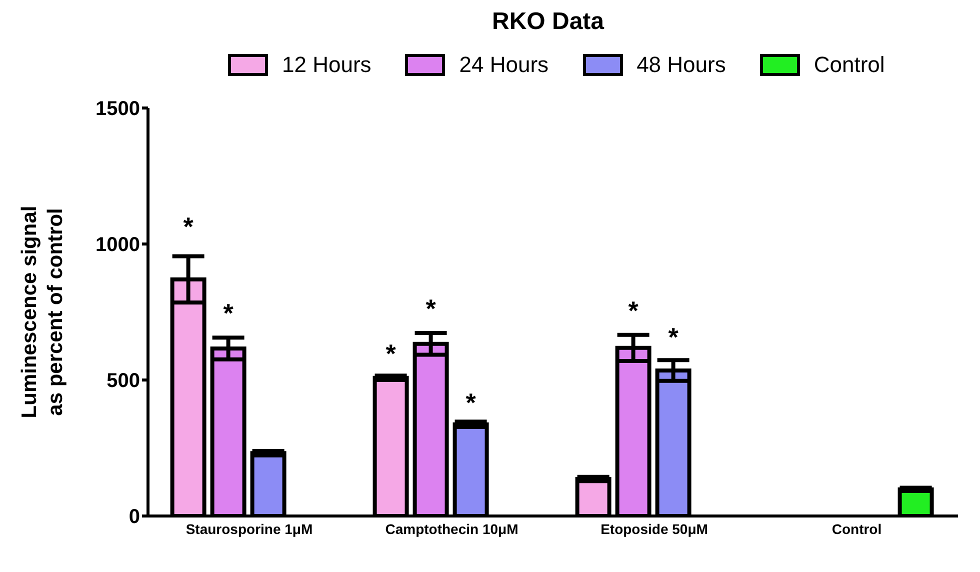 This screenshot has width=980, height=572. Describe the element at coordinates (849, 65) in the screenshot. I see `legend-label: Control` at that location.